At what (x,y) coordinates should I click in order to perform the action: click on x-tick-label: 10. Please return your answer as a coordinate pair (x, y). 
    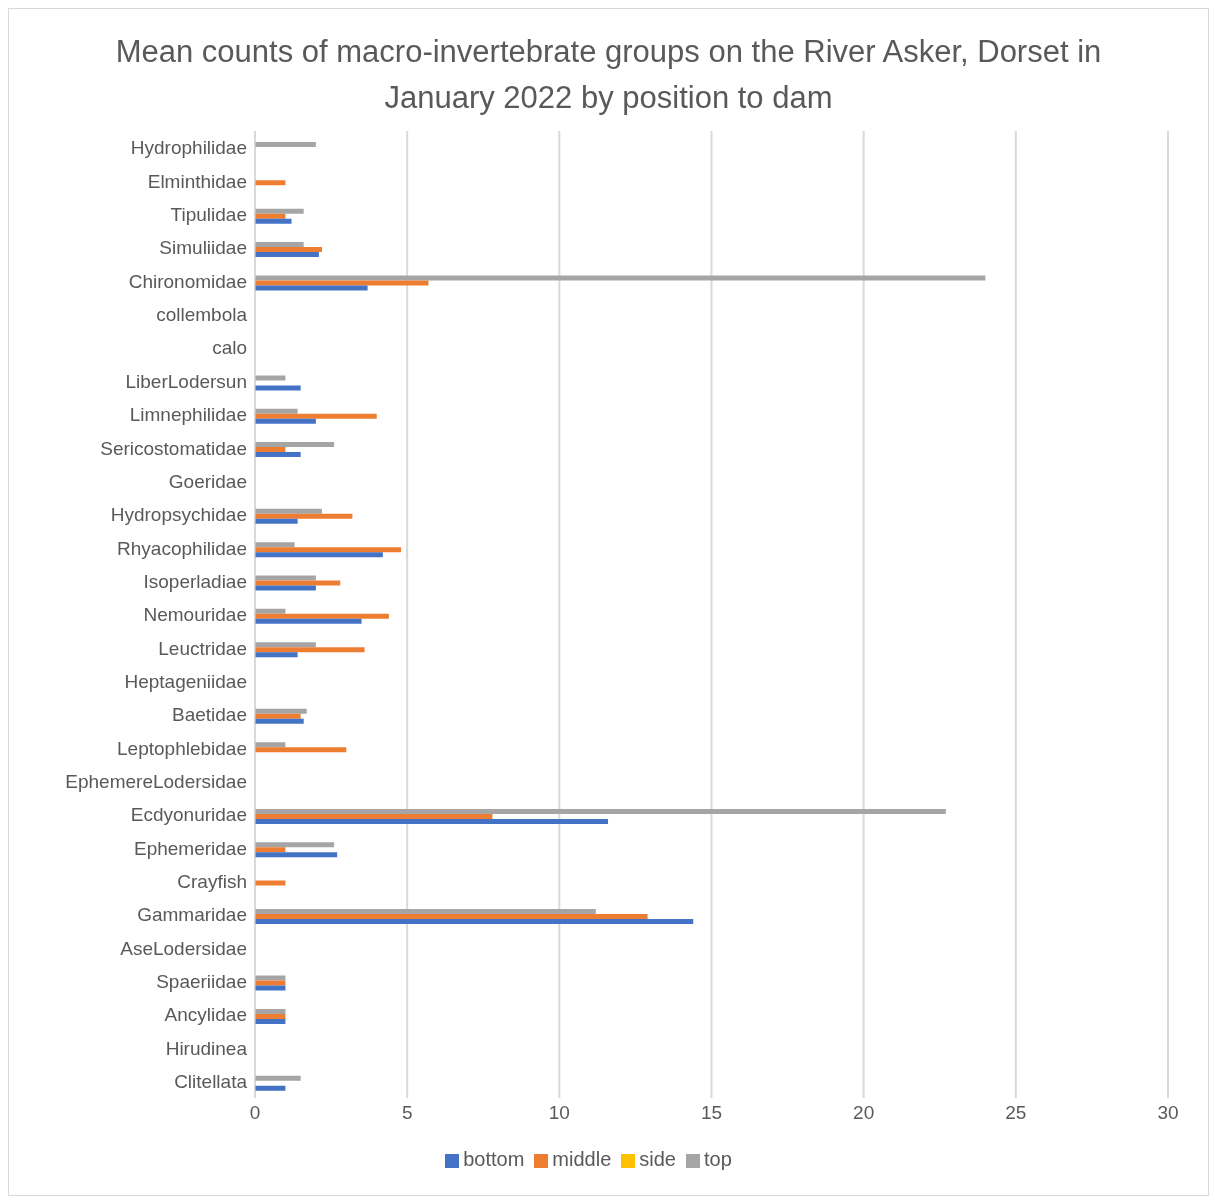
    Looking at the image, I should click on (559, 1113).